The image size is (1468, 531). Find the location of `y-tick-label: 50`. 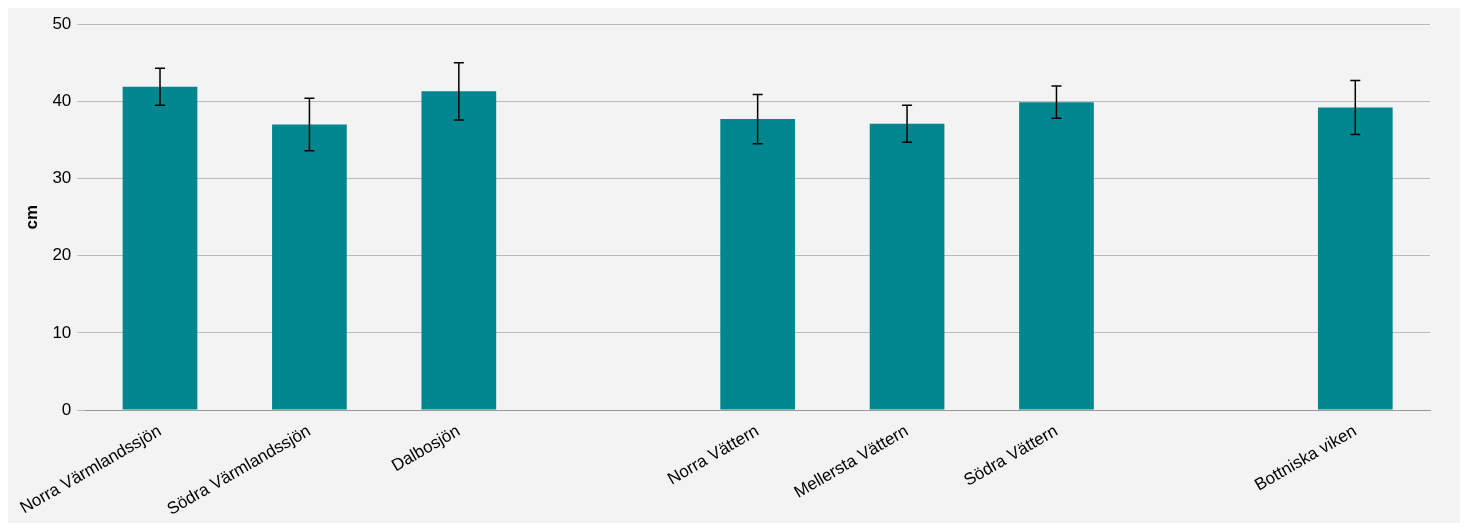

y-tick-label: 50 is located at coordinates (62, 23).